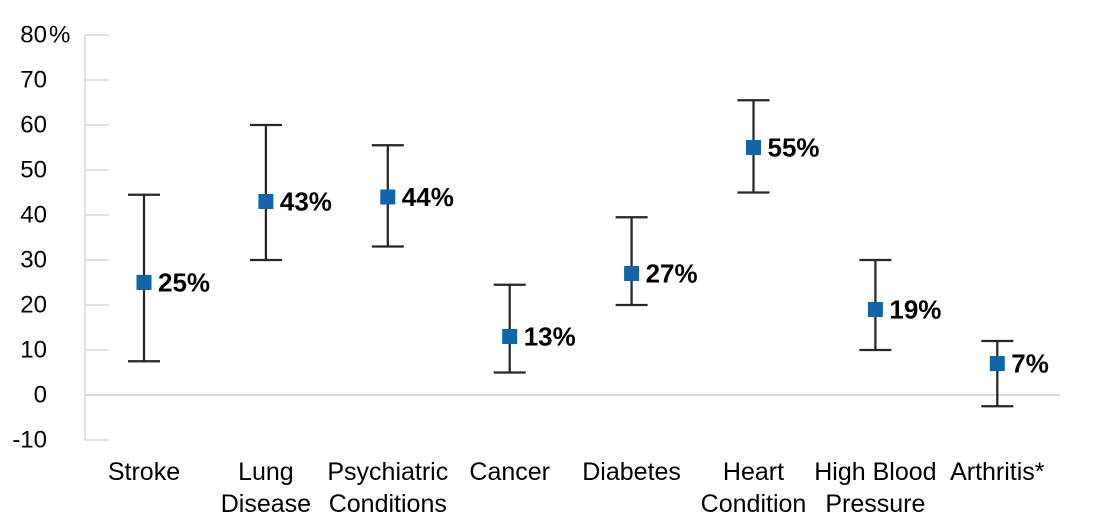  Describe the element at coordinates (875, 309) in the screenshot. I see `marker-high-blood-pressure` at that location.